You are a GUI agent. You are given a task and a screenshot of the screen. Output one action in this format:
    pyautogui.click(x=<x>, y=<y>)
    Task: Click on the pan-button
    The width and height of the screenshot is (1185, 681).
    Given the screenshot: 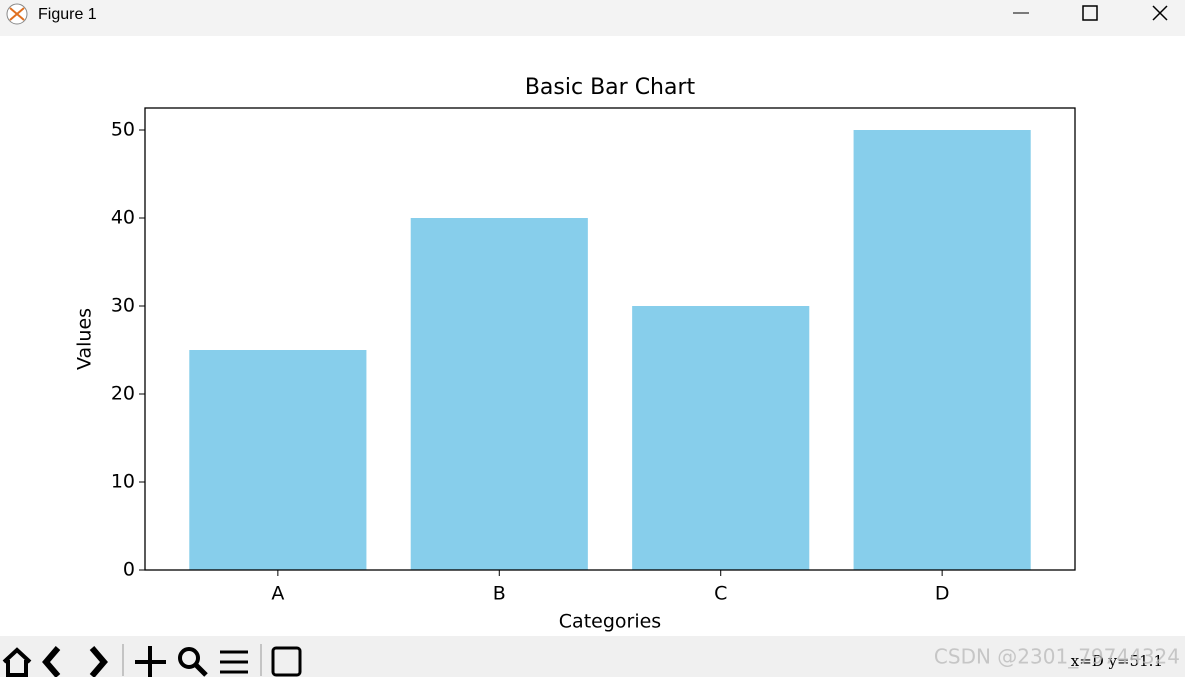 What is the action you would take?
    pyautogui.click(x=150, y=661)
    